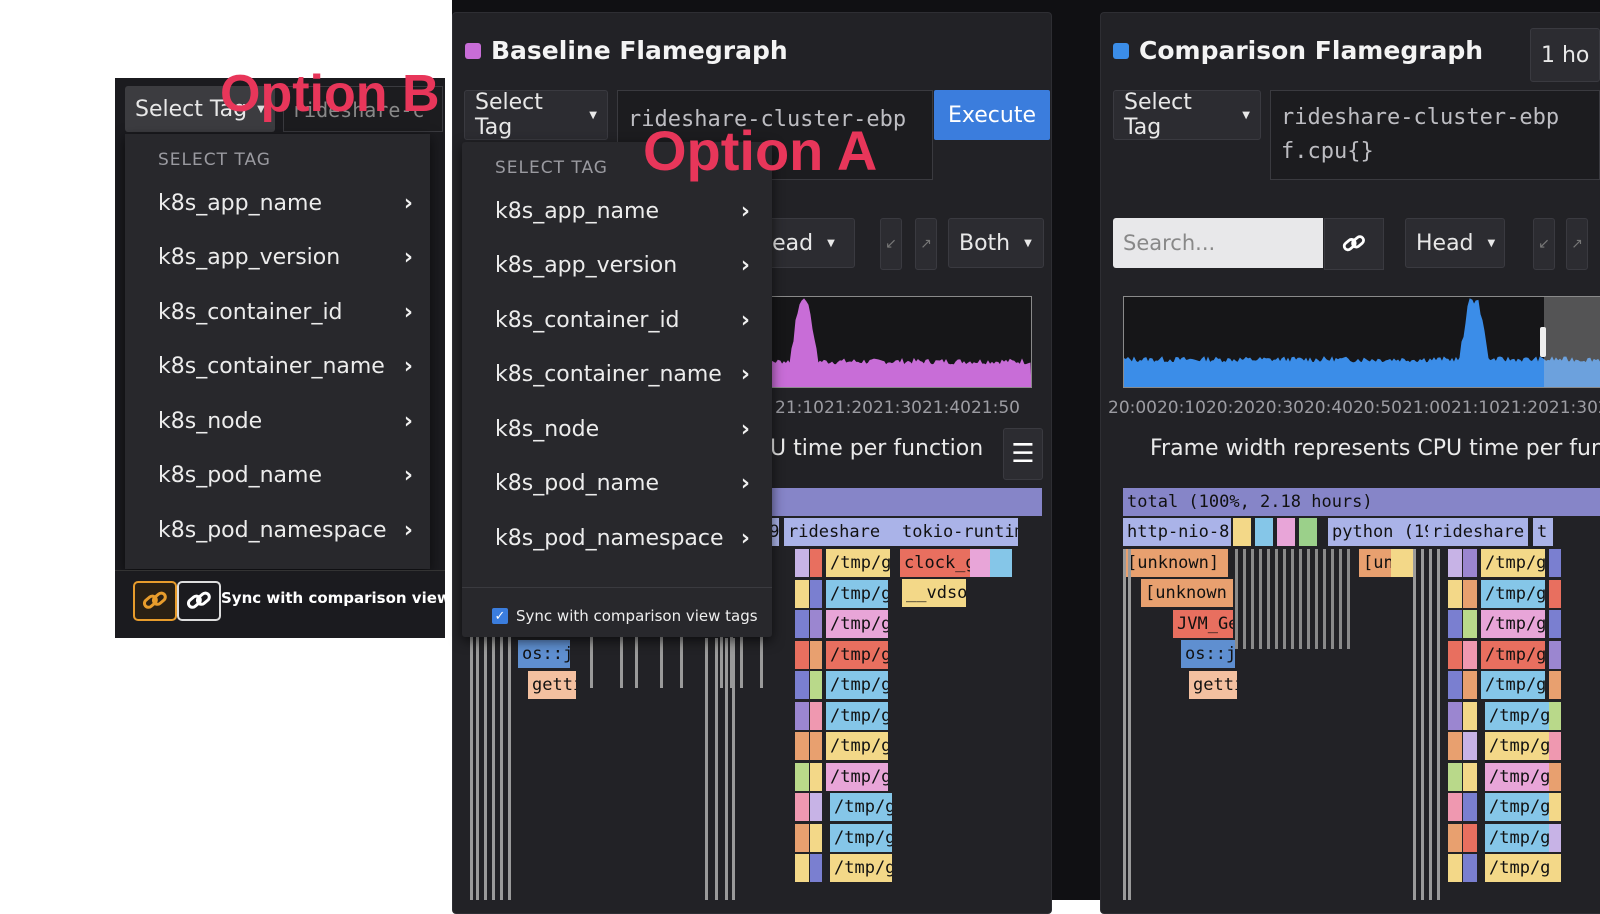 The width and height of the screenshot is (1600, 914). Describe the element at coordinates (1187, 593) in the screenshot. I see `flame-frame: [unknown` at that location.